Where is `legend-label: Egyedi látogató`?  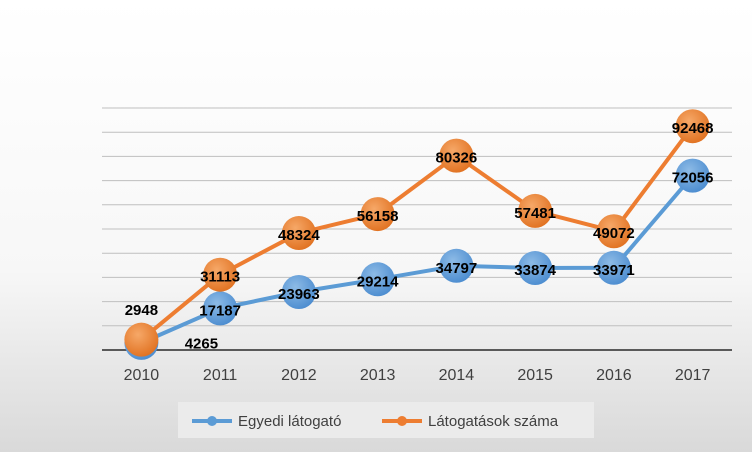
legend-label: Egyedi látogató is located at coordinates (289, 421).